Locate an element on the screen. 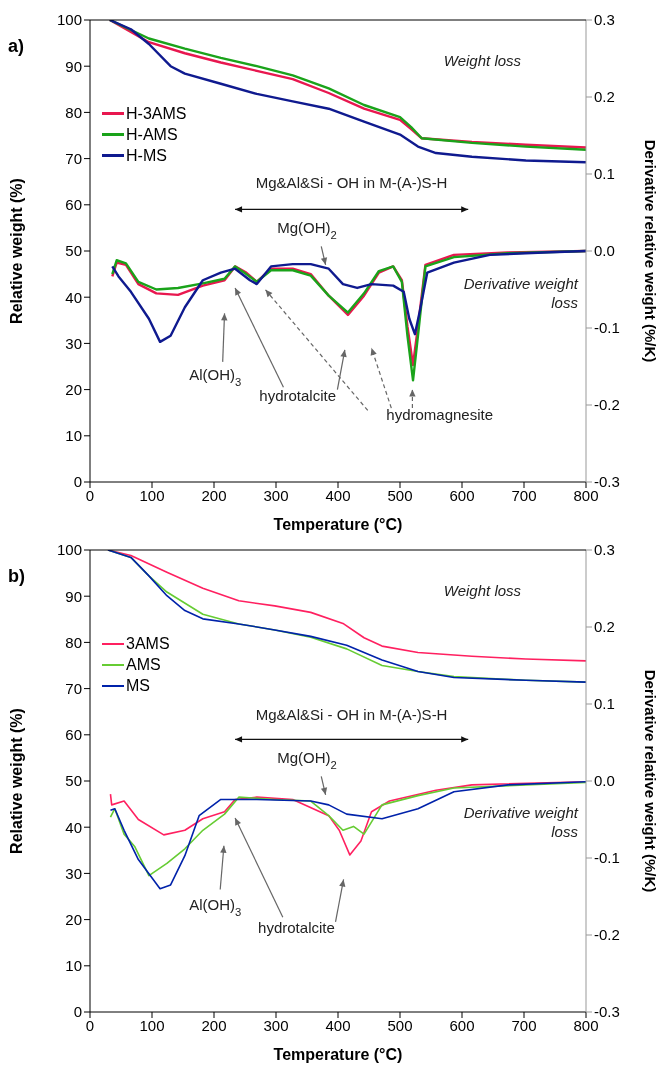 The width and height of the screenshot is (669, 1091). legend-label: MS is located at coordinates (138, 685).